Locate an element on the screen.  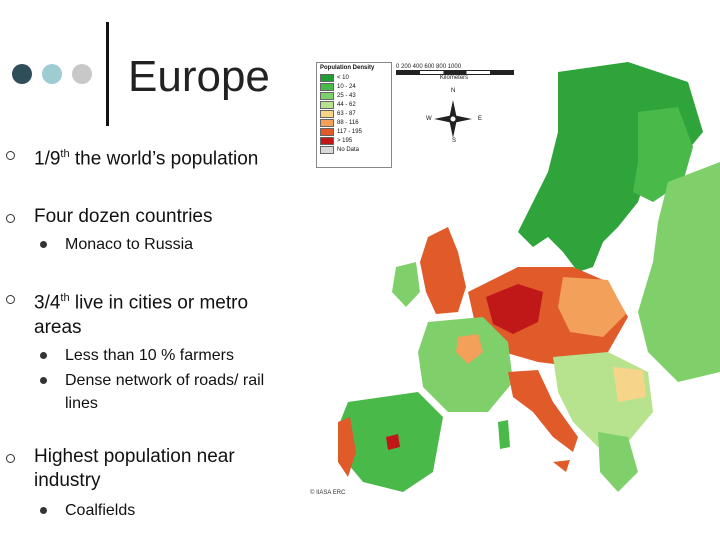
legend-row: No Data is located at coordinates (354, 149).